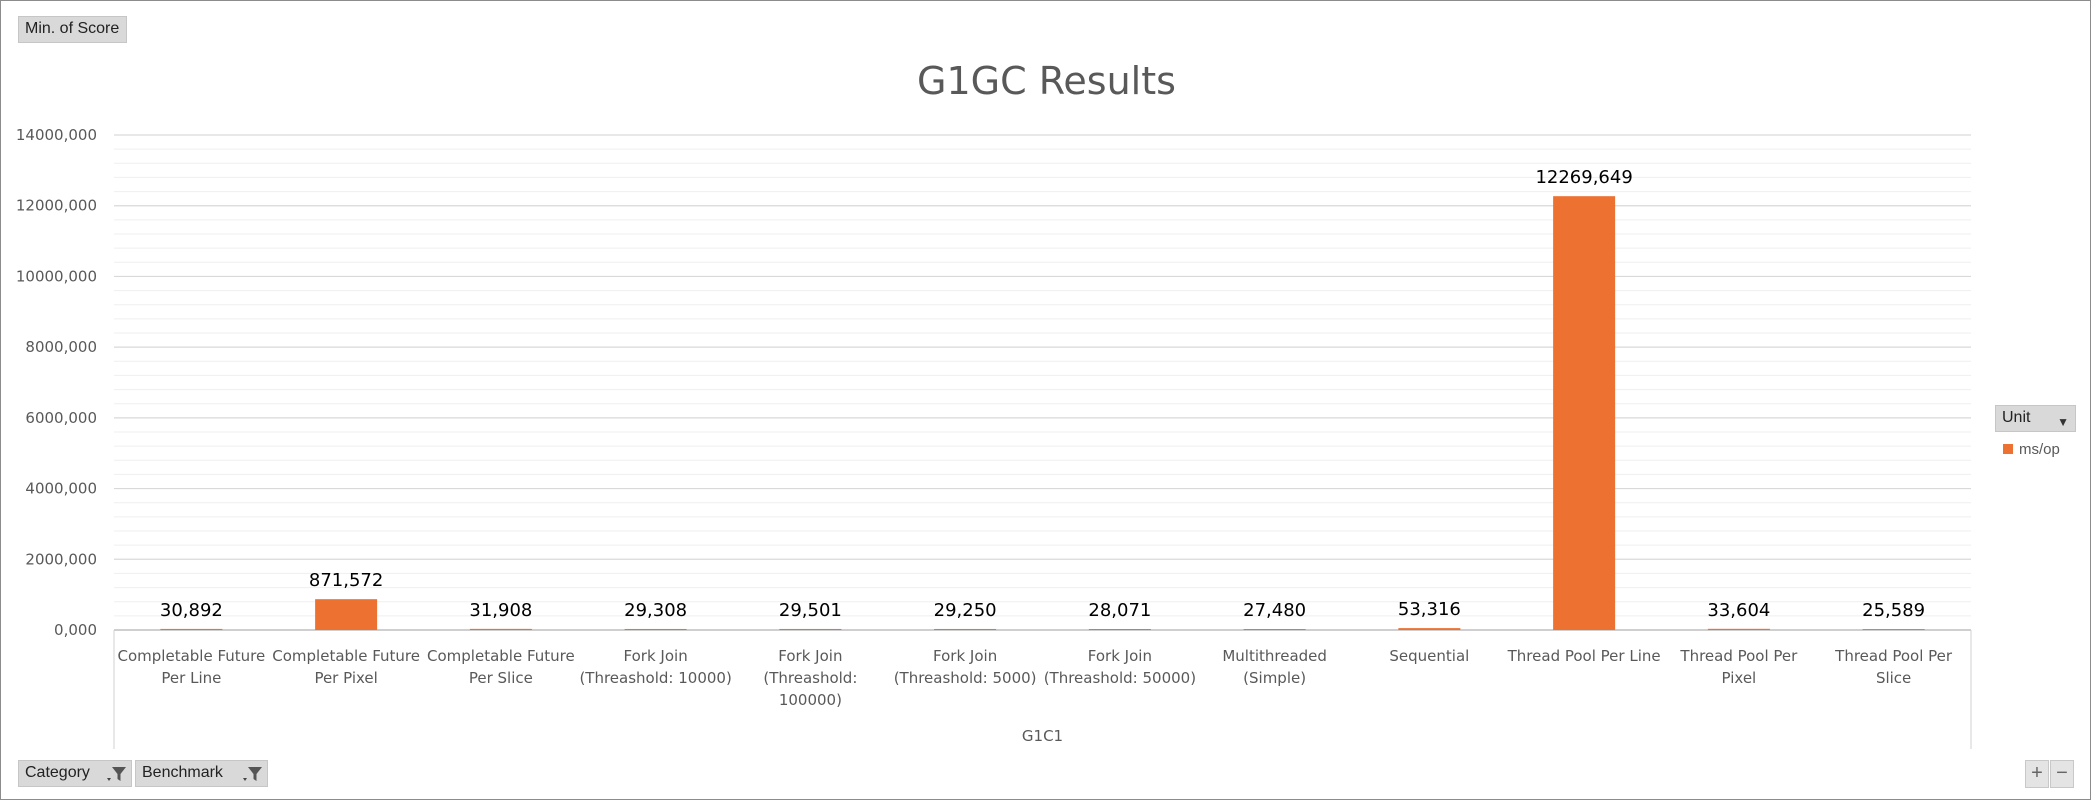  Describe the element at coordinates (191, 610) in the screenshot. I see `data-label: 30,892` at that location.